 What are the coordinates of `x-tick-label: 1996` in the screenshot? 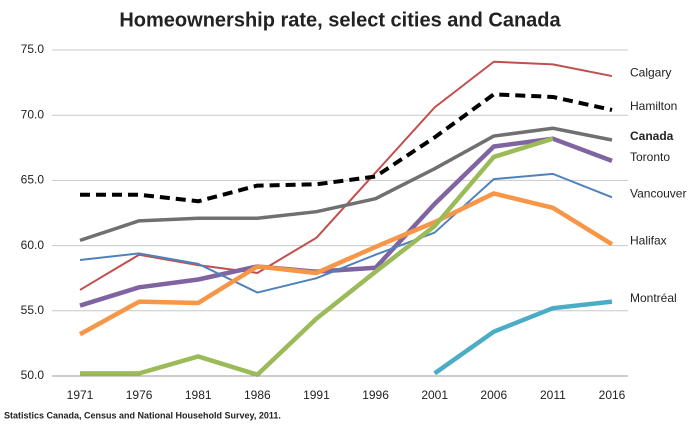 It's located at (375, 395).